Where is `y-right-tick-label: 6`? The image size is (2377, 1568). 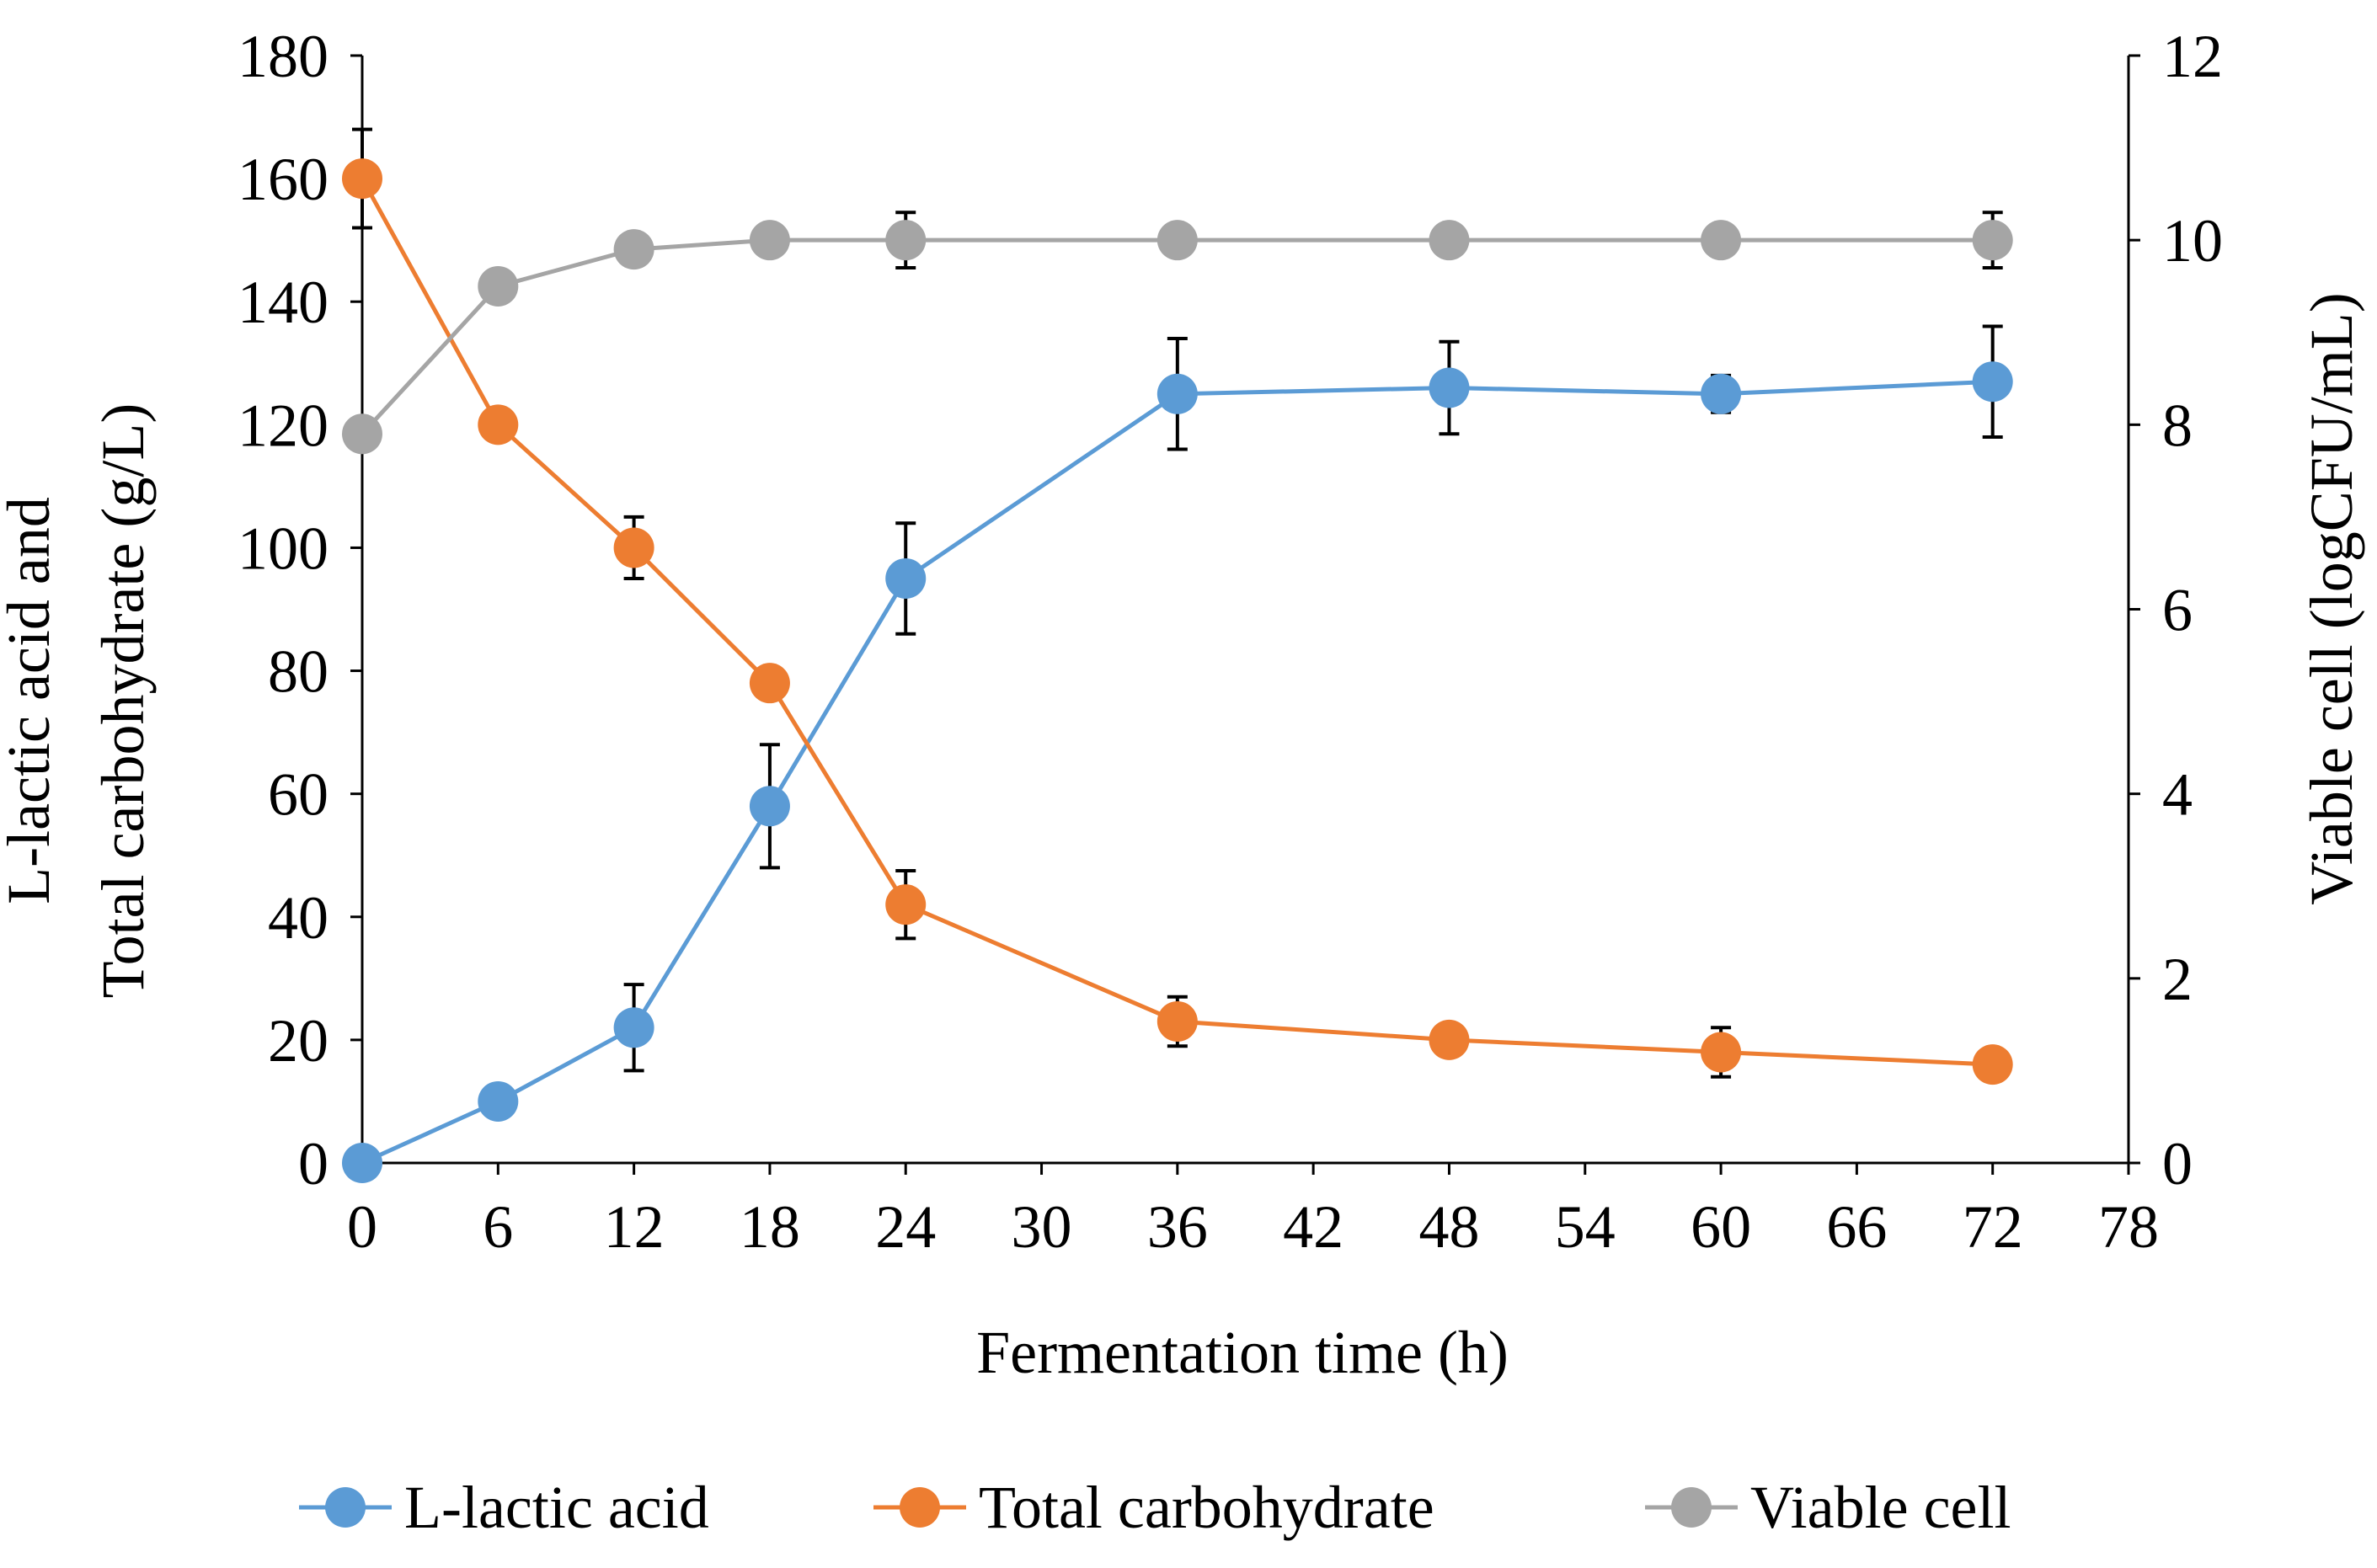 y-right-tick-label: 6 is located at coordinates (2177, 610).